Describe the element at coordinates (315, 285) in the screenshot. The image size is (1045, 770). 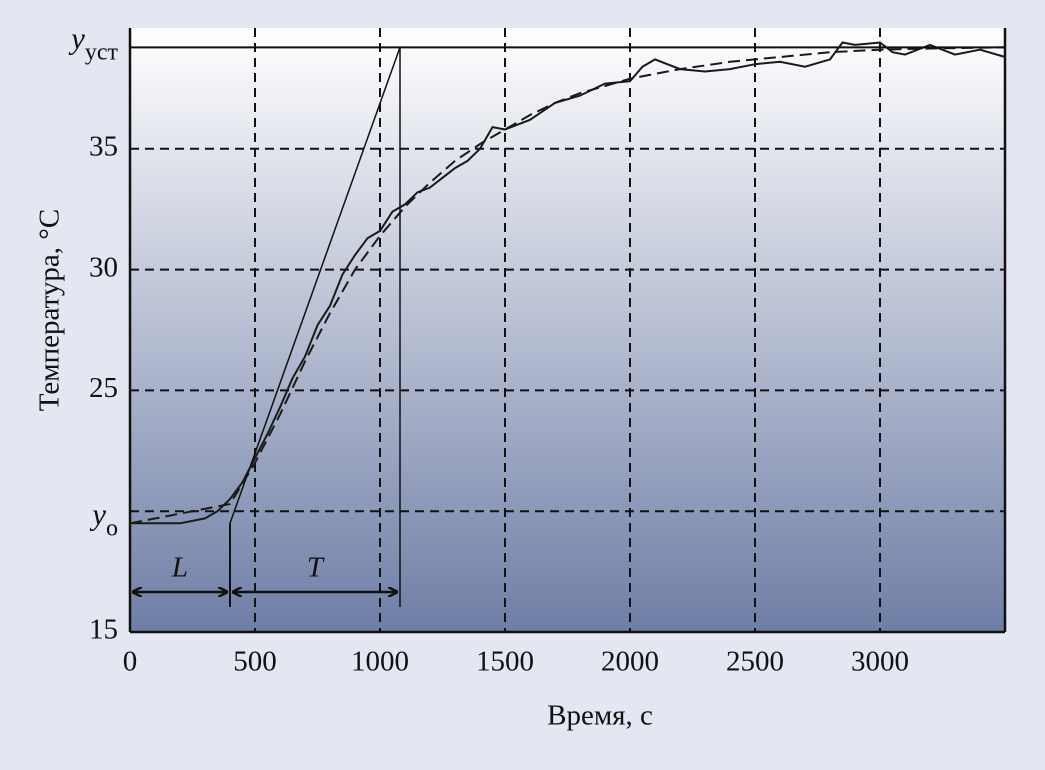
I see `tangent-line` at that location.